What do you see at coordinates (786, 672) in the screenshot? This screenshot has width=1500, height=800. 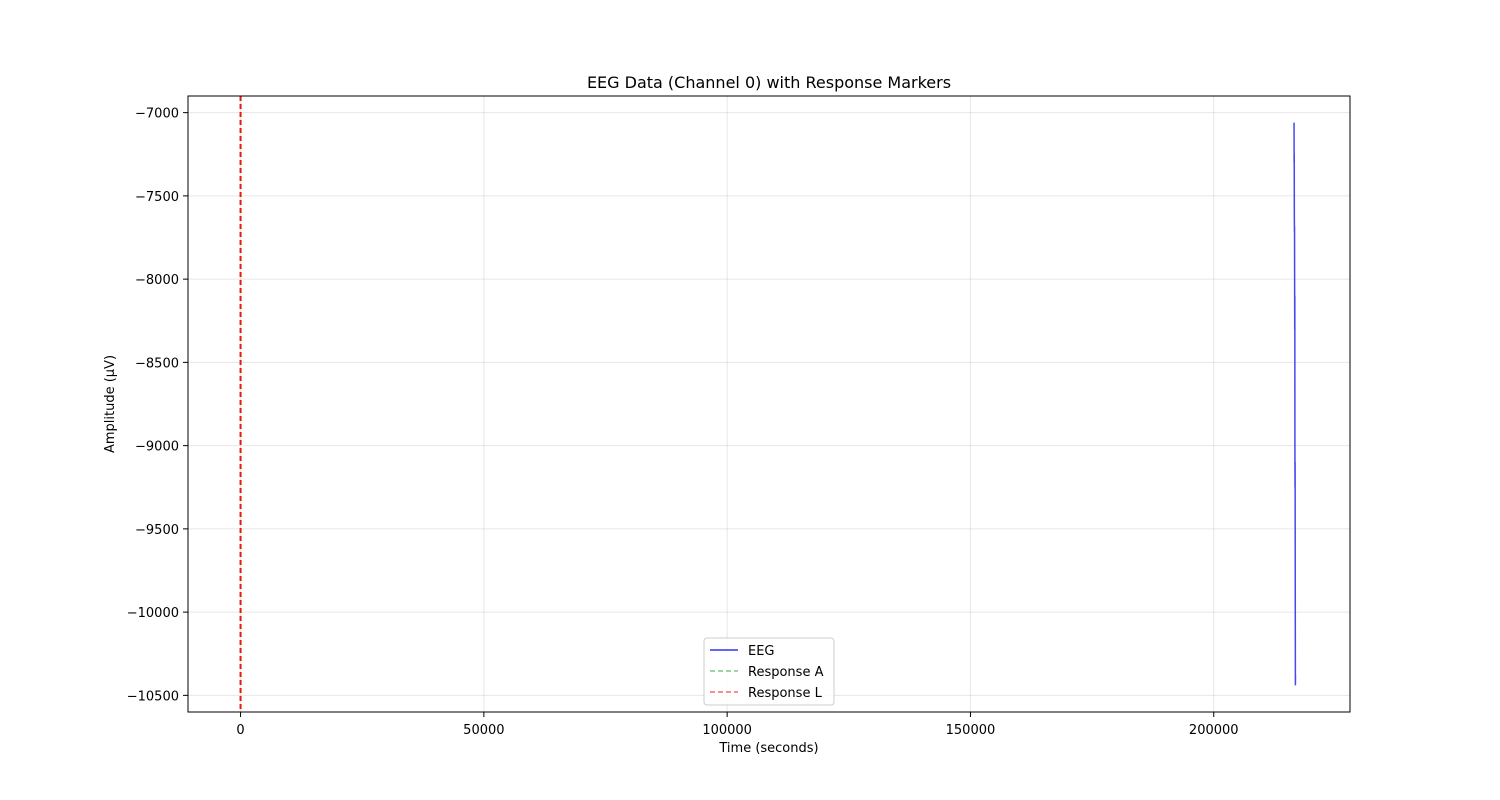 I see `legend-response-a-label: Response A` at bounding box center [786, 672].